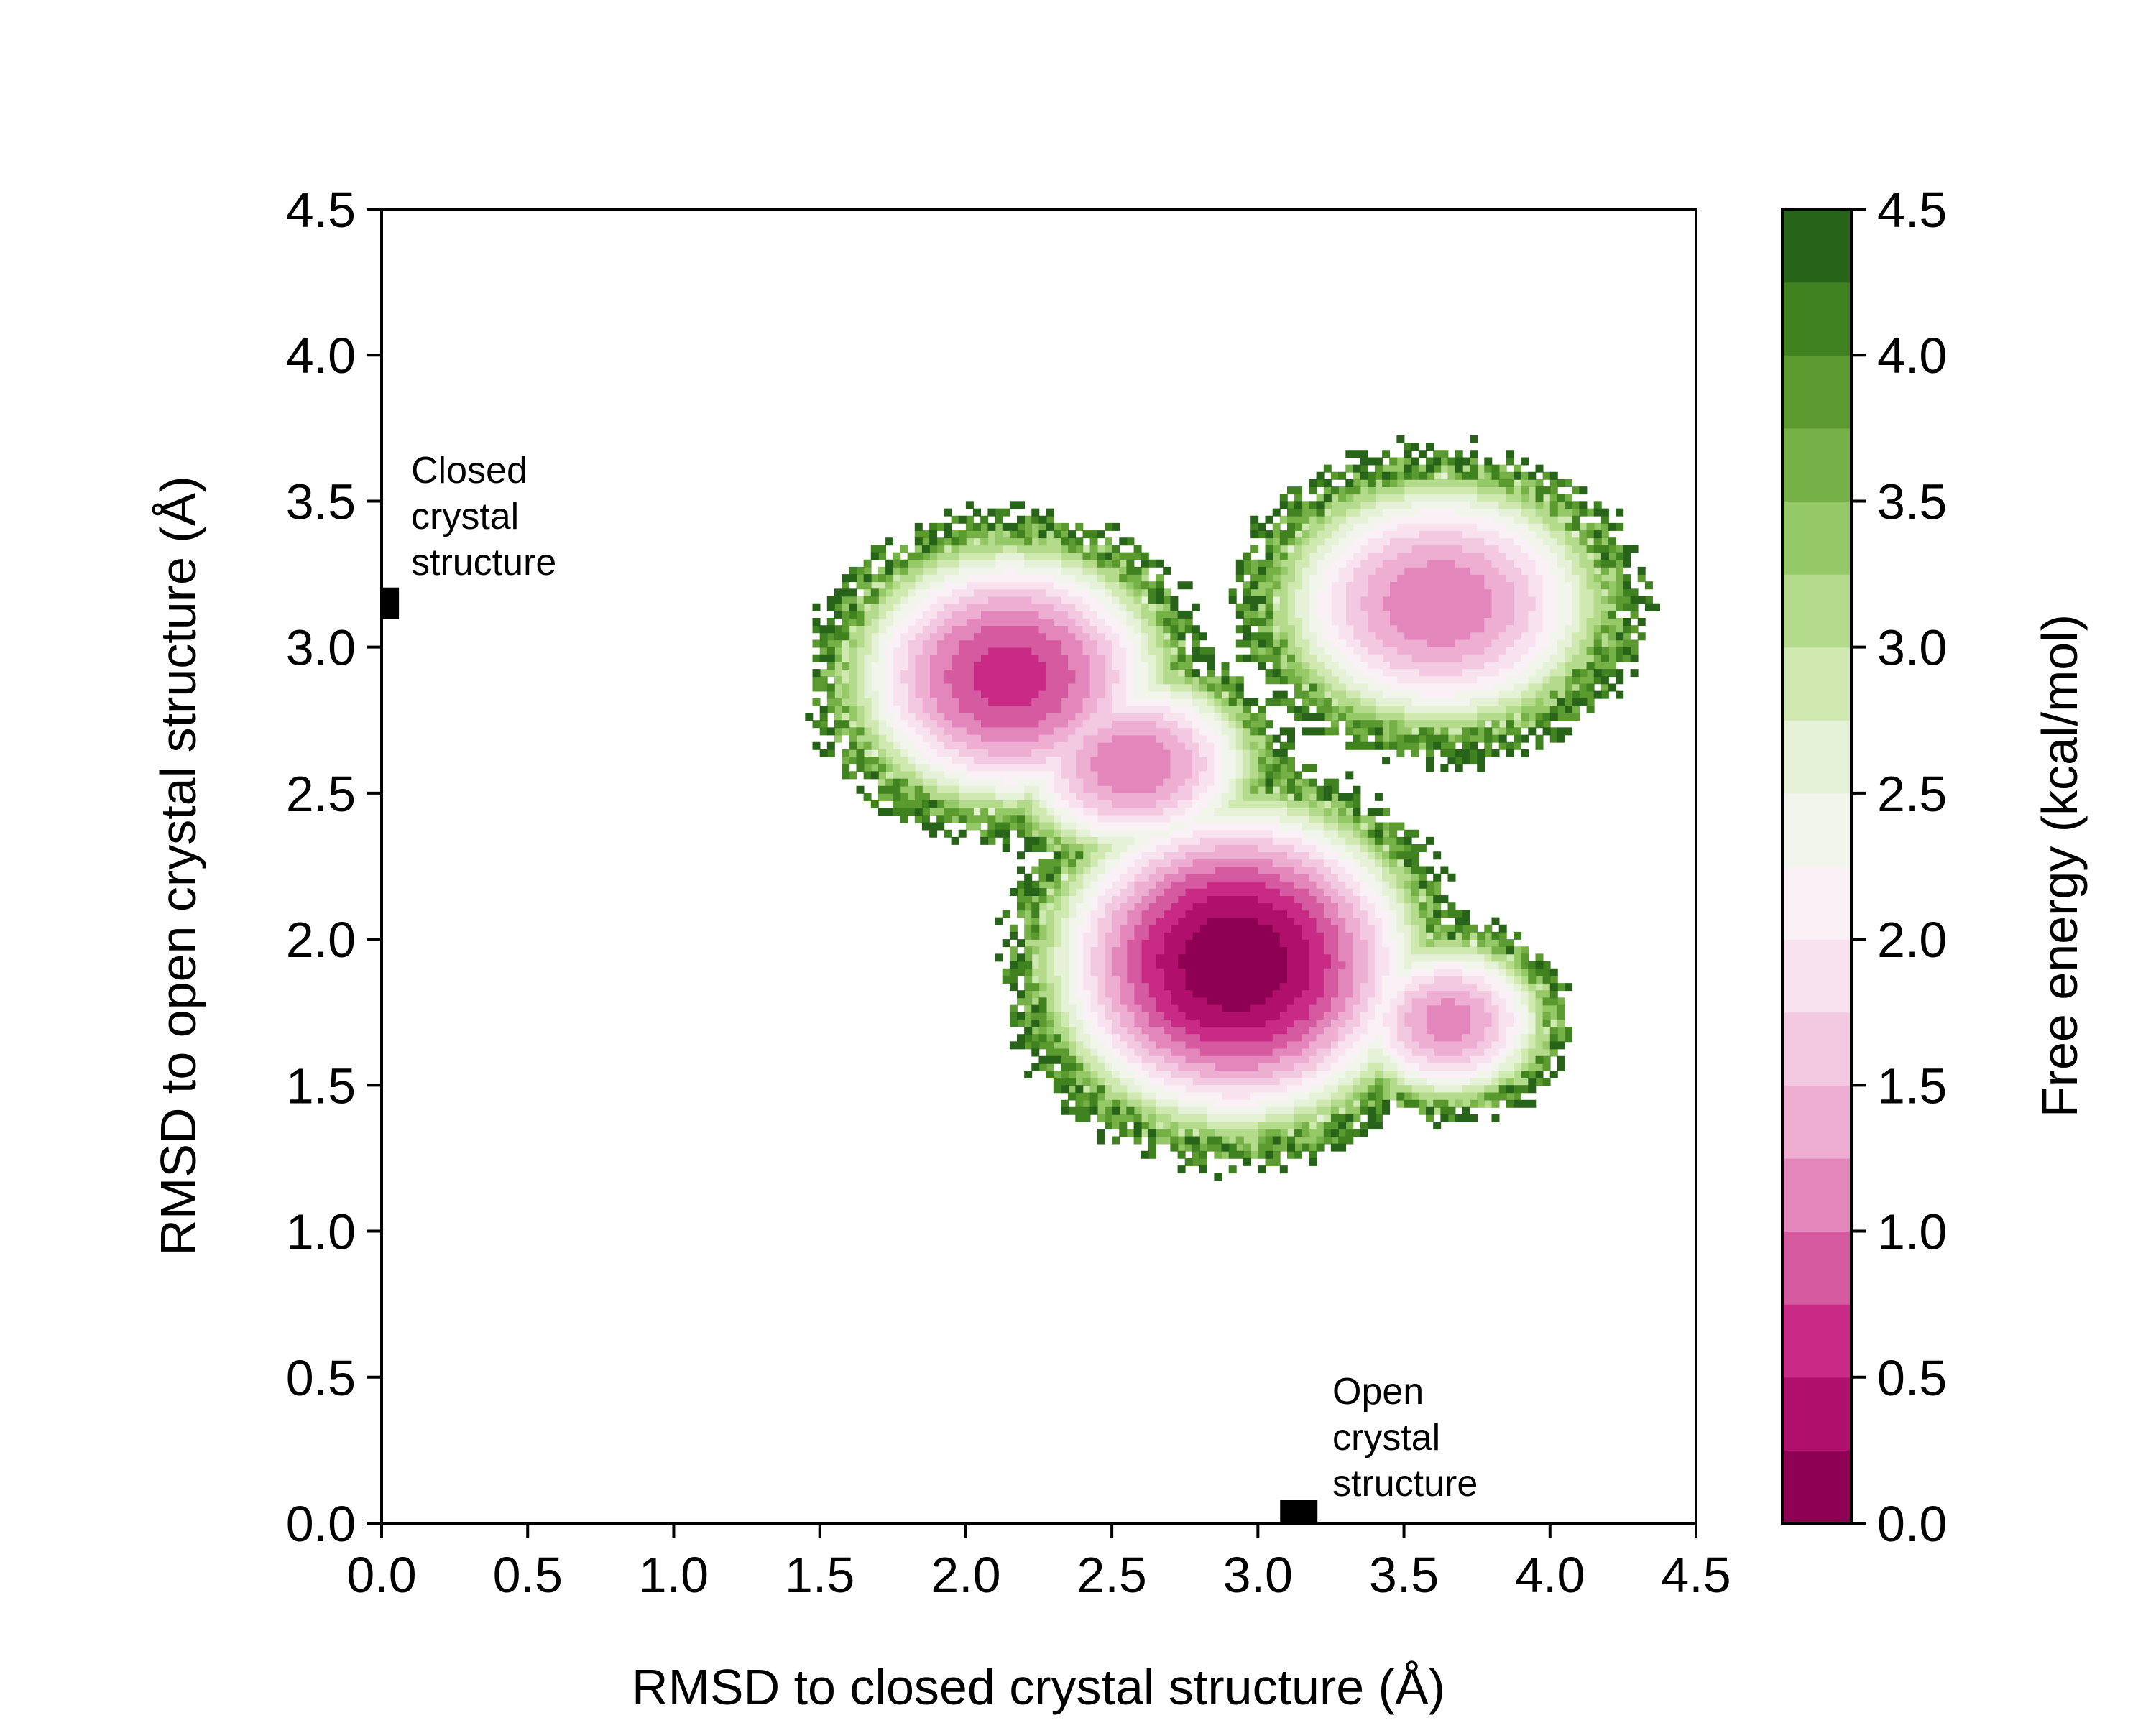 The height and width of the screenshot is (1728, 2156). Describe the element at coordinates (321, 1378) in the screenshot. I see `y-tick-label: 0.5` at that location.